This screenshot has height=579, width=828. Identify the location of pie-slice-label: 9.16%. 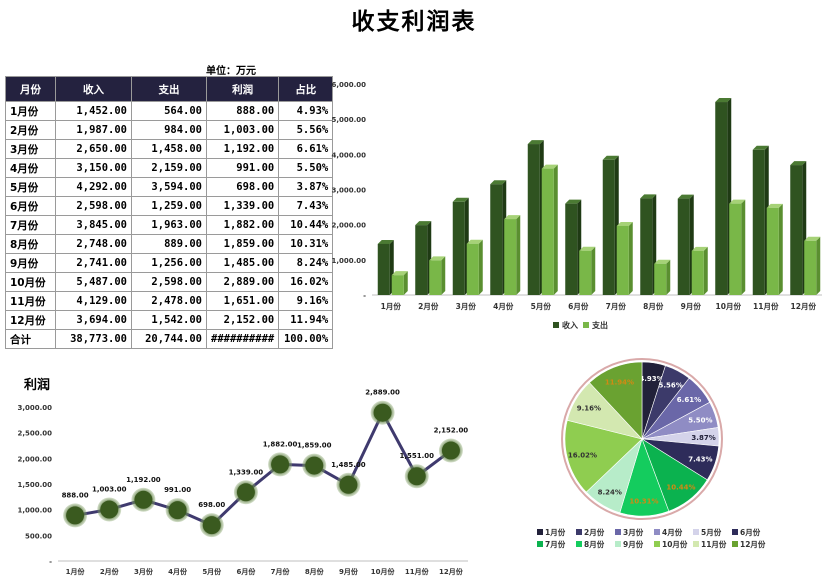
(589, 409).